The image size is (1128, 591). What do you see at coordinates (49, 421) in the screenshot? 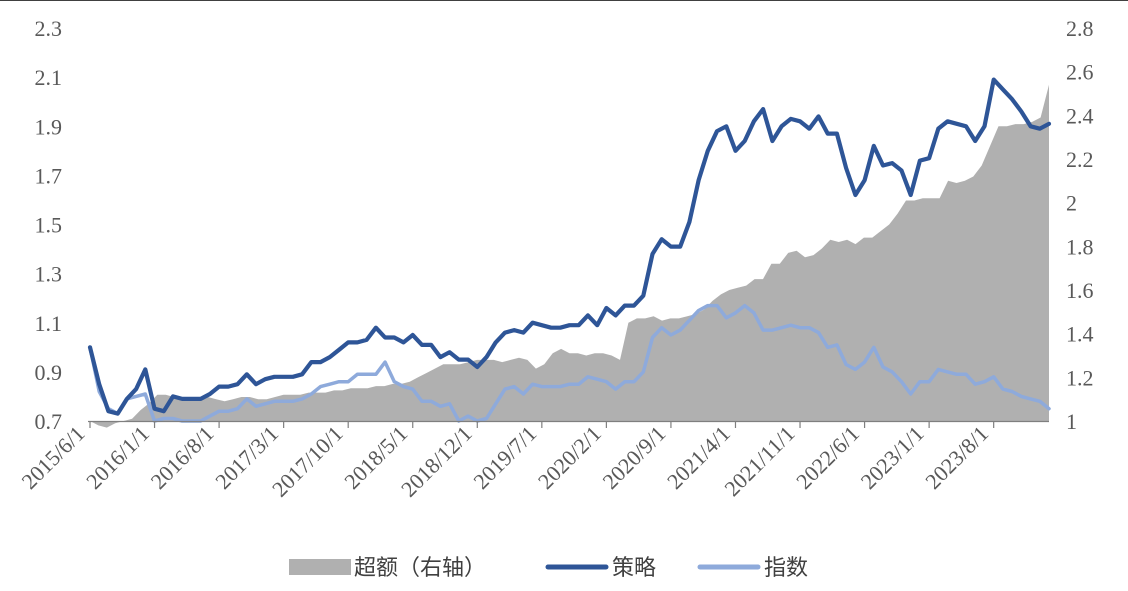
I see `y-left-tick-label: 0.7` at bounding box center [49, 421].